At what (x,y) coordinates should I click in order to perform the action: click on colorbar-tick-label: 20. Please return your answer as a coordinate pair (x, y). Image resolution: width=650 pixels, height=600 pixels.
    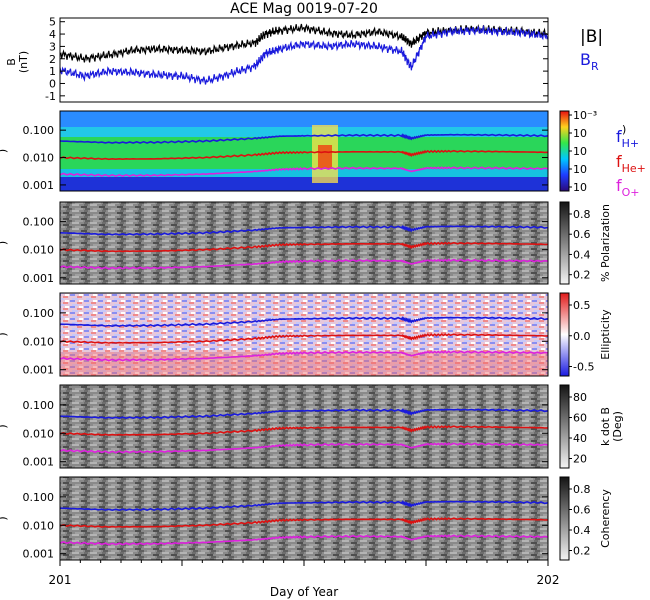
    Looking at the image, I should click on (580, 459).